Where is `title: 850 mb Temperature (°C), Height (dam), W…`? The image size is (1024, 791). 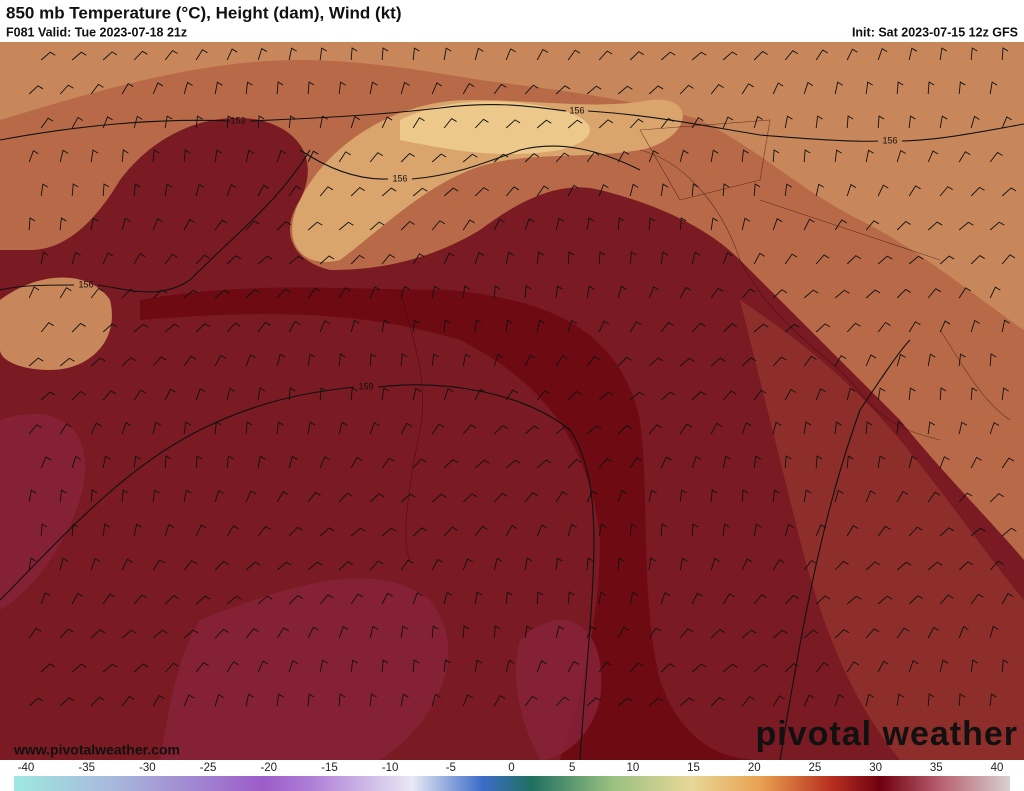 title: 850 mb Temperature (°C), Height (dam), W… is located at coordinates (203, 12).